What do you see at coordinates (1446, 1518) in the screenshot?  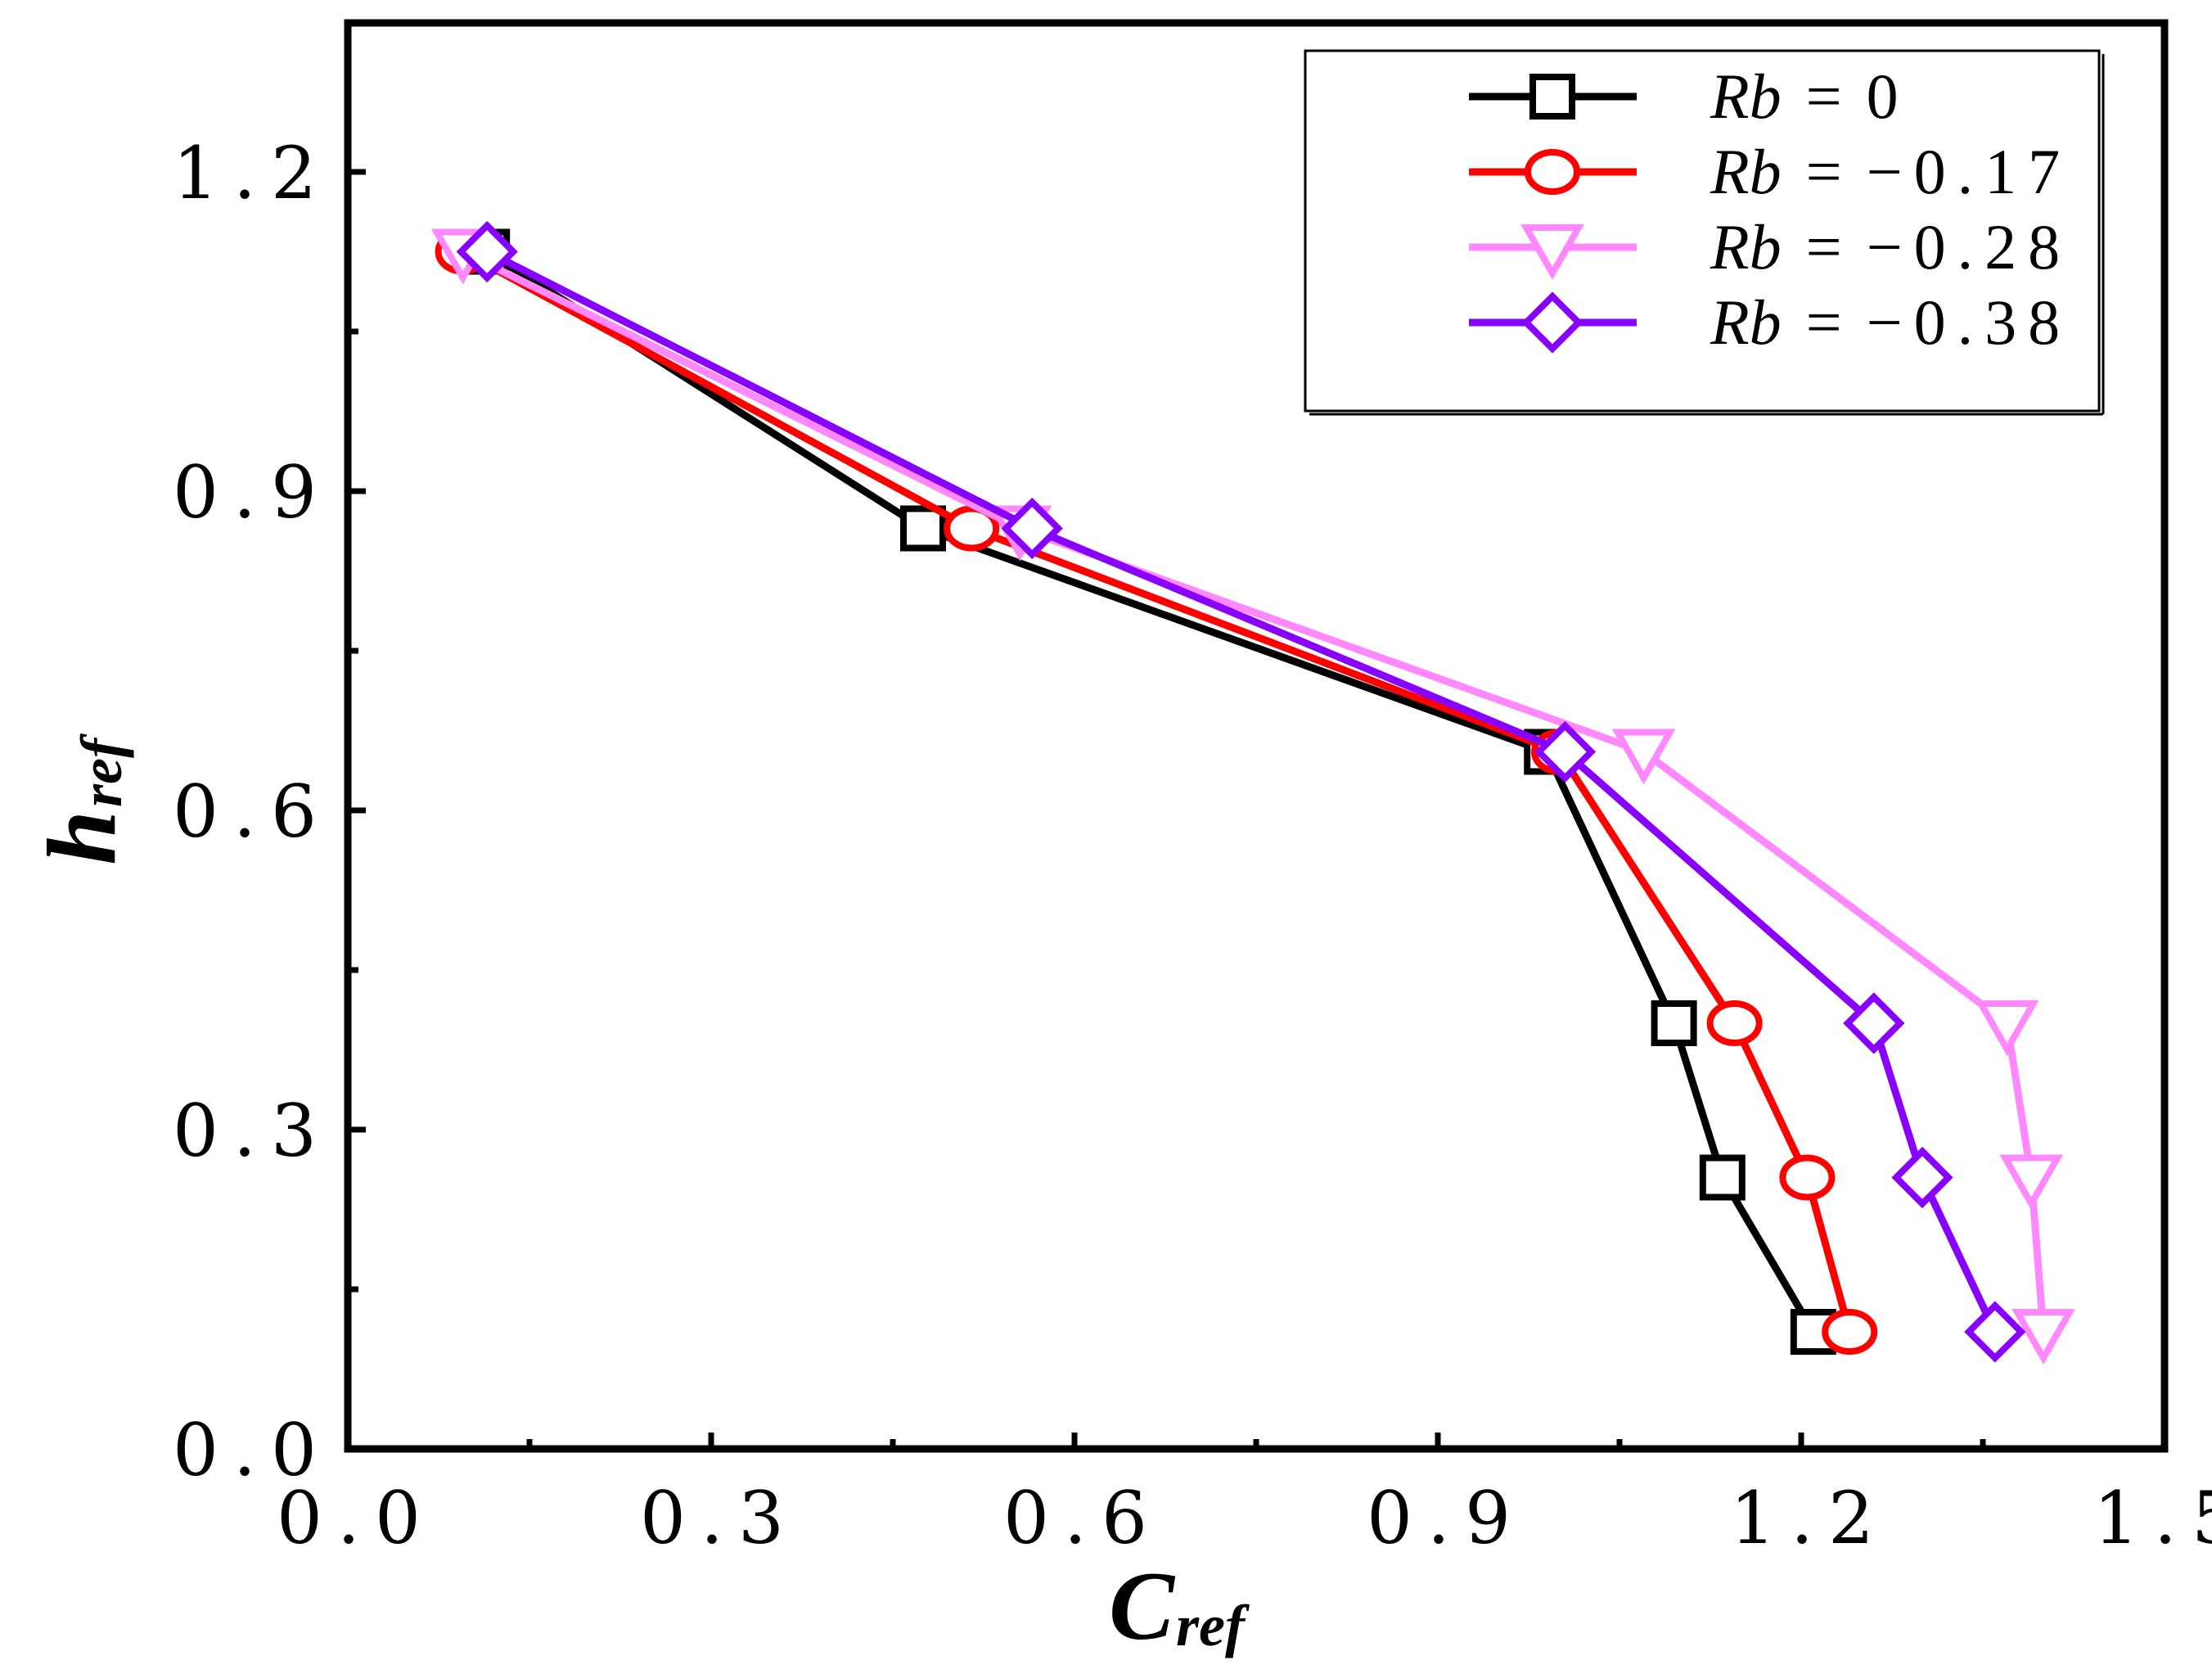 I see `x-tick-label: 0.9` at bounding box center [1446, 1518].